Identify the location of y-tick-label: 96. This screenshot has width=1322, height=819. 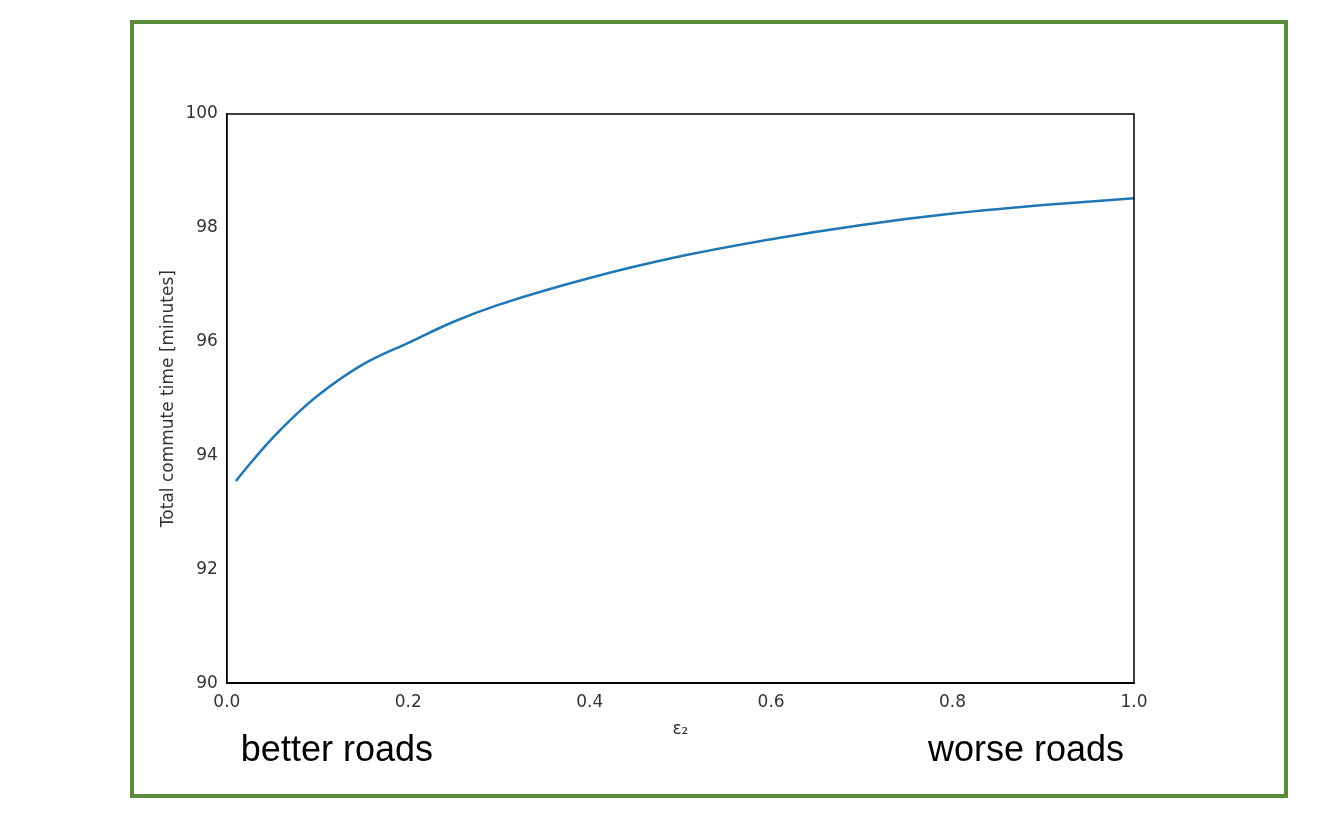
(207, 340).